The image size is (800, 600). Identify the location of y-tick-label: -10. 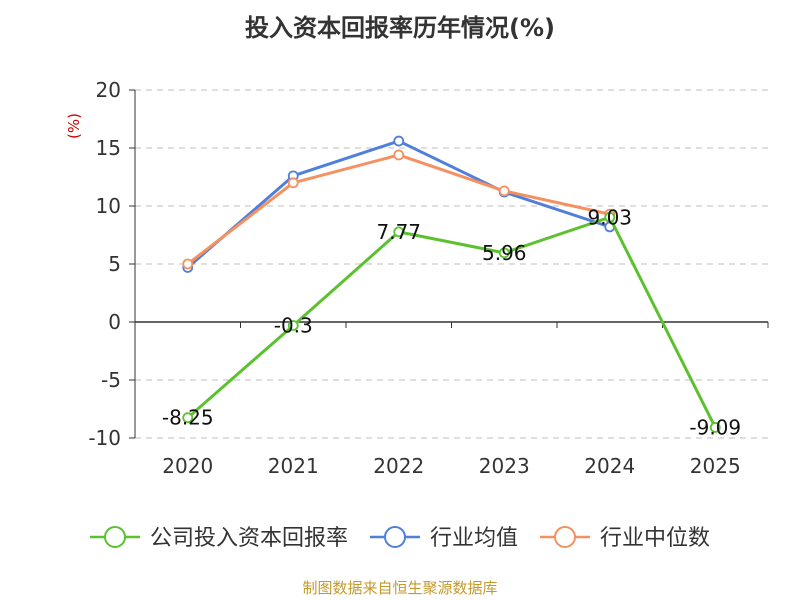
(104, 438).